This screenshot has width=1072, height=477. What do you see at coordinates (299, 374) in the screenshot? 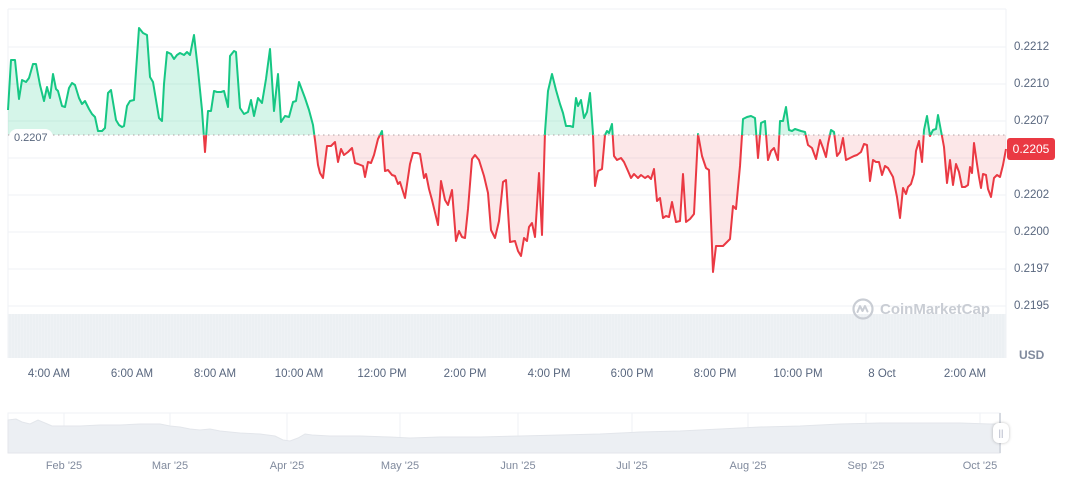
I see `x-tick-label: 10:00 AM` at bounding box center [299, 374].